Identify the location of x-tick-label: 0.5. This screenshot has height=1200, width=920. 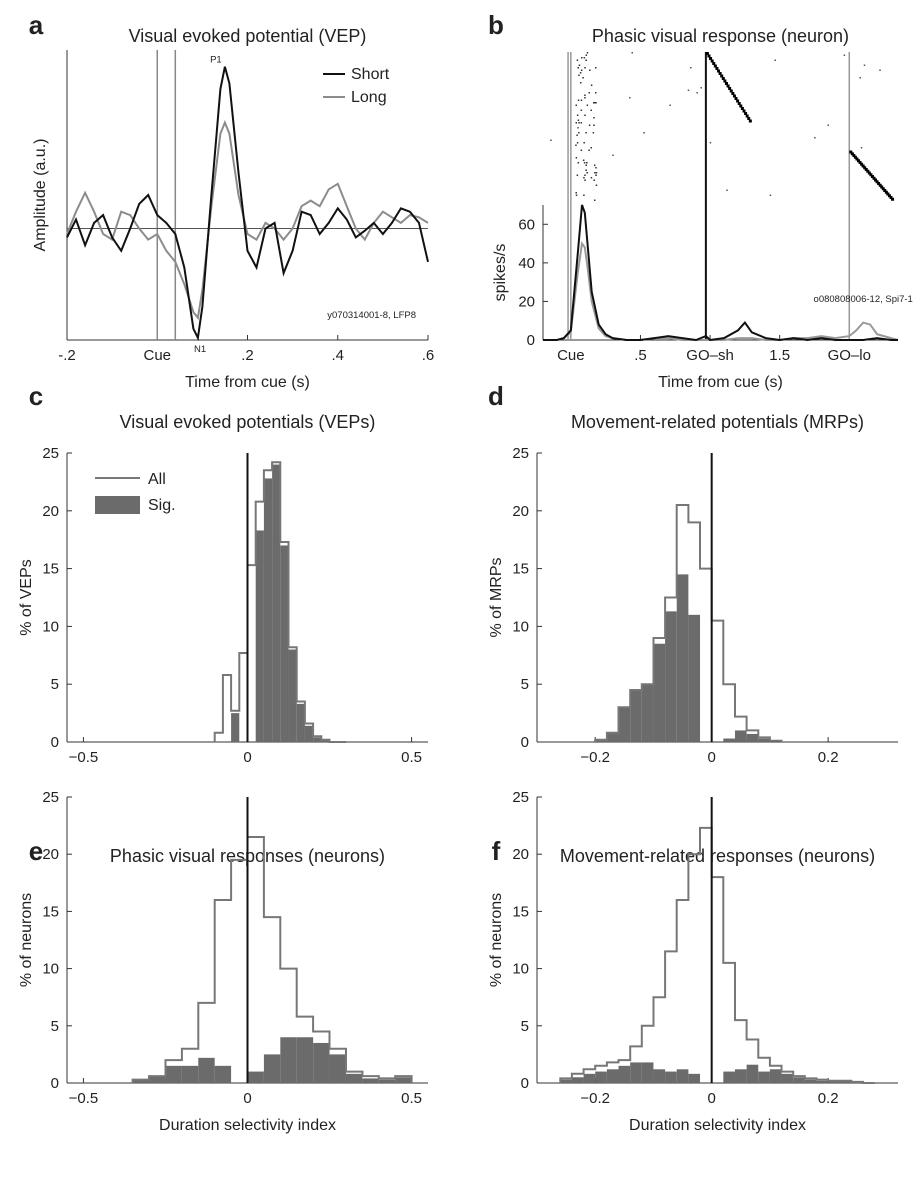
(411, 757).